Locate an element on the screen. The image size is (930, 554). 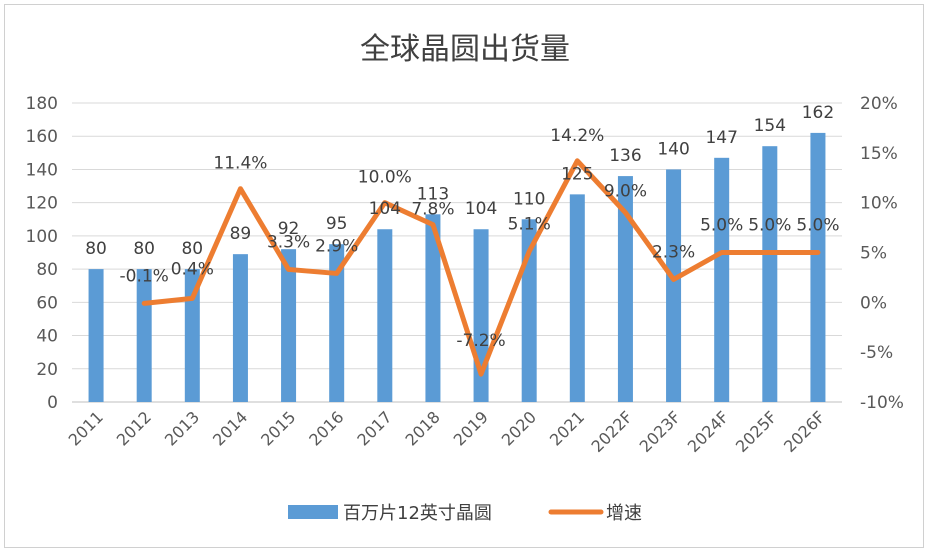
y-right-tick-label: 0% is located at coordinates (873, 303).